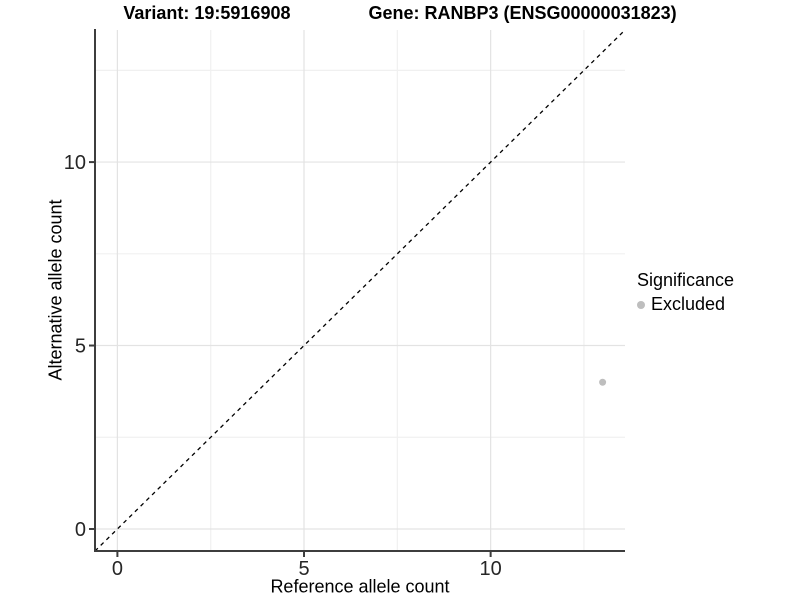 The image size is (800, 600). What do you see at coordinates (686, 280) in the screenshot?
I see `legend-title: Significance` at bounding box center [686, 280].